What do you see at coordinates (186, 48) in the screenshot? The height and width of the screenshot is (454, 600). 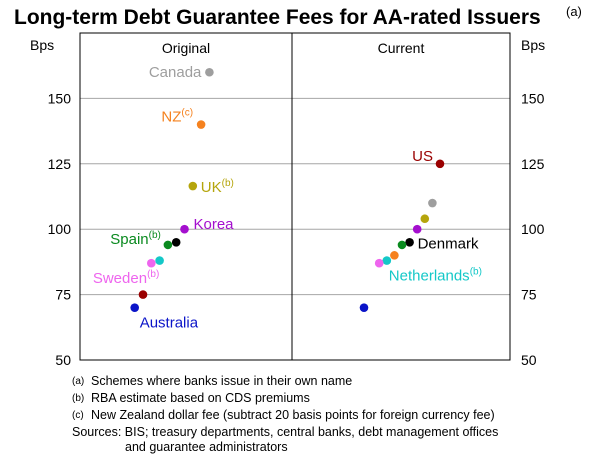 I see `panel-title-original: Original` at bounding box center [186, 48].